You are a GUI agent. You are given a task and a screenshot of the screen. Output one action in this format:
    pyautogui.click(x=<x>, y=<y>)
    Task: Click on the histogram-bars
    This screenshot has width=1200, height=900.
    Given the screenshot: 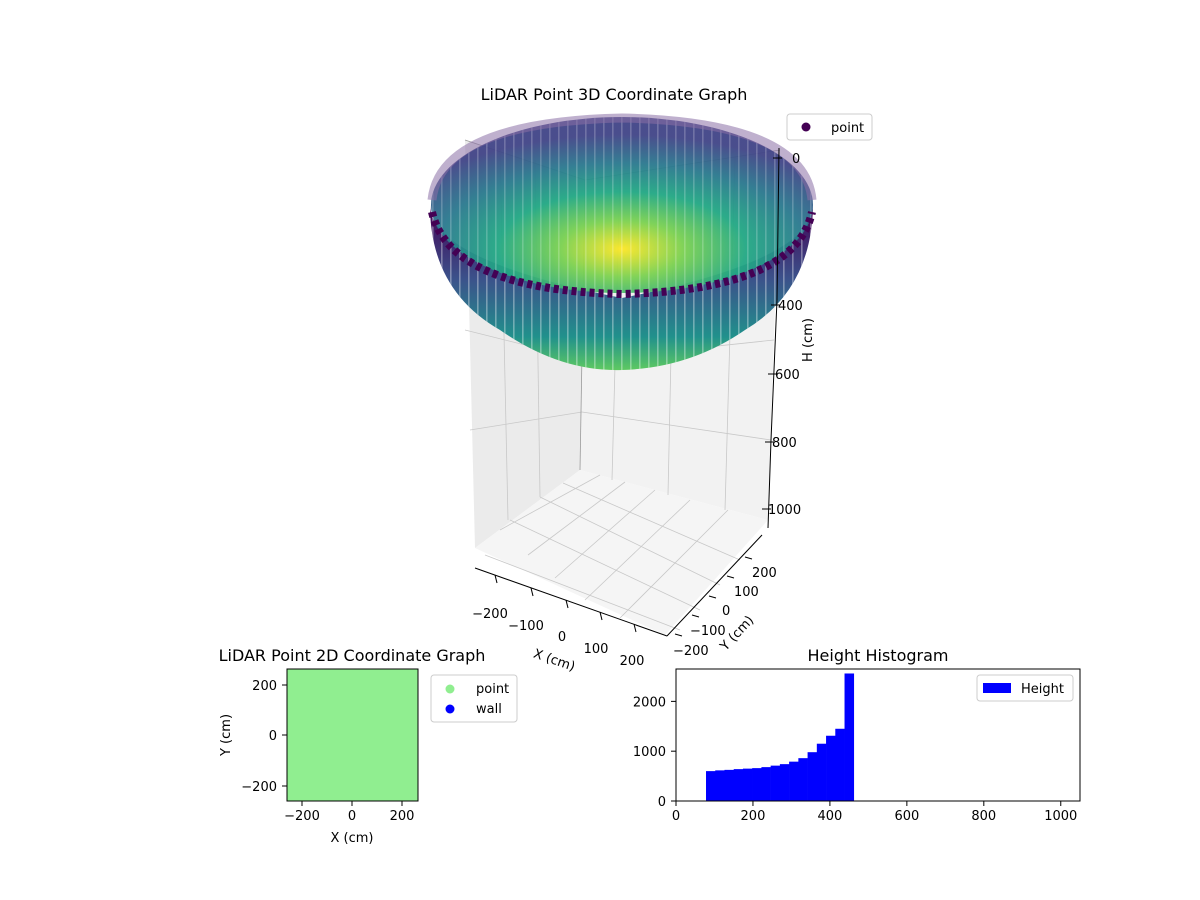 What is the action you would take?
    pyautogui.click(x=780, y=737)
    